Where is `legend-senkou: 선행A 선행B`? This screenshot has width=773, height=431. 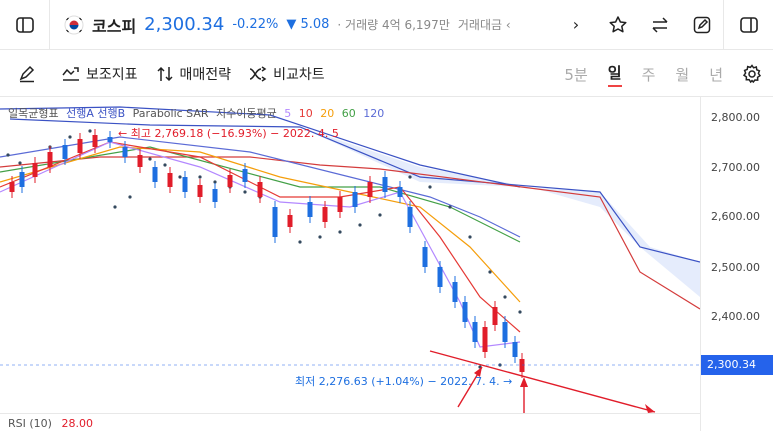 legend-senkou: 선행A 선행B is located at coordinates (96, 113).